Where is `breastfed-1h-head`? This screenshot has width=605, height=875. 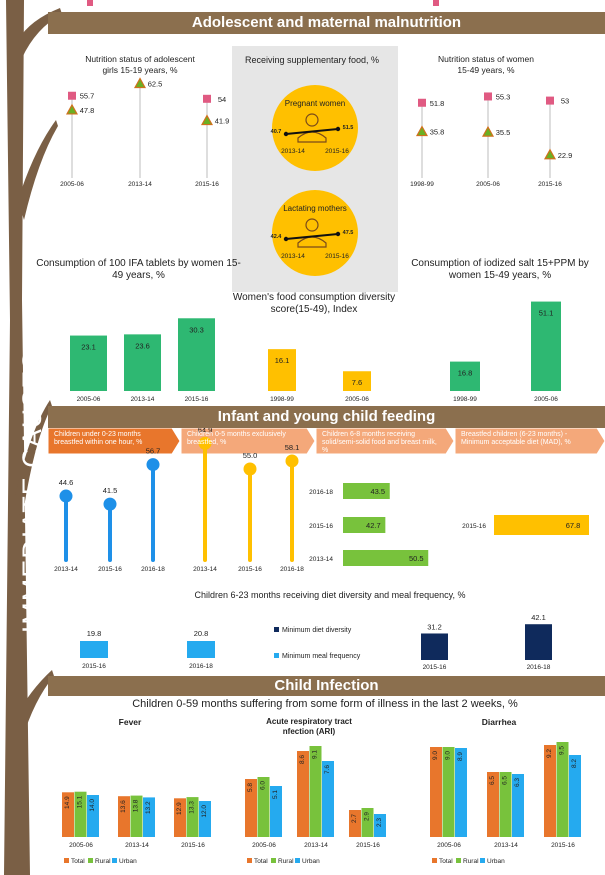
breastfed-1h-head is located at coordinates (66, 496).